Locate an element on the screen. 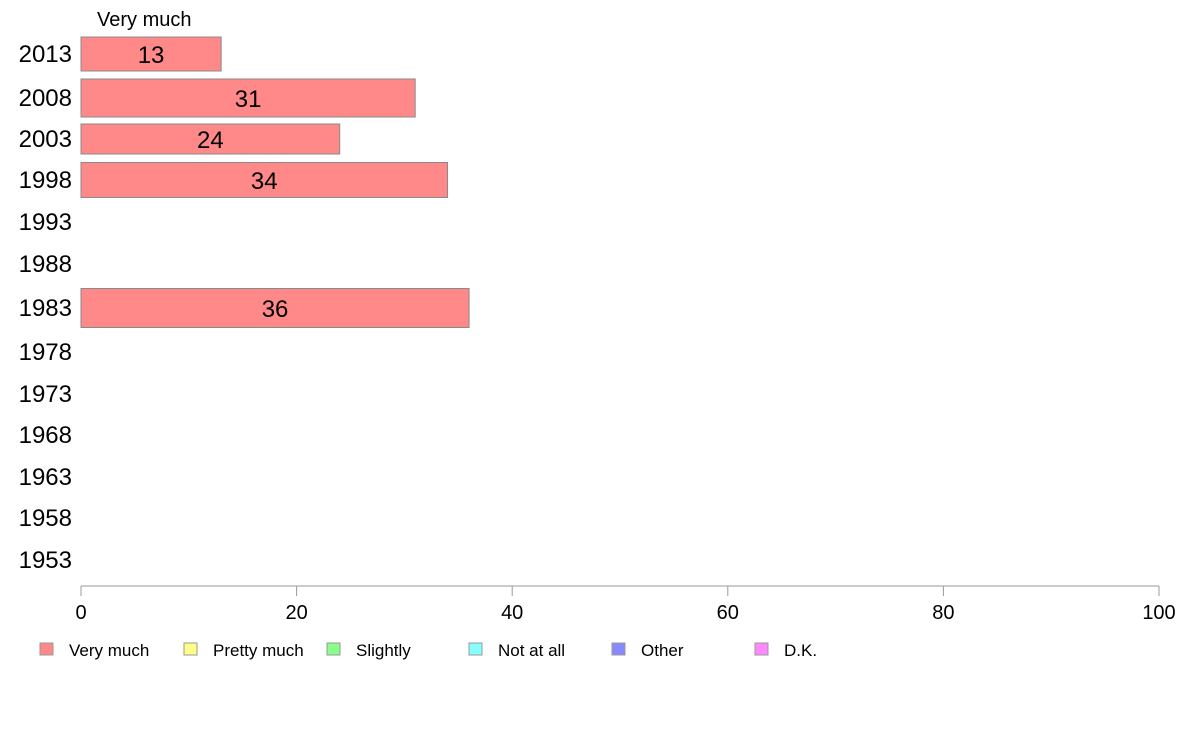  category-label-1953: 1953 is located at coordinates (45, 560).